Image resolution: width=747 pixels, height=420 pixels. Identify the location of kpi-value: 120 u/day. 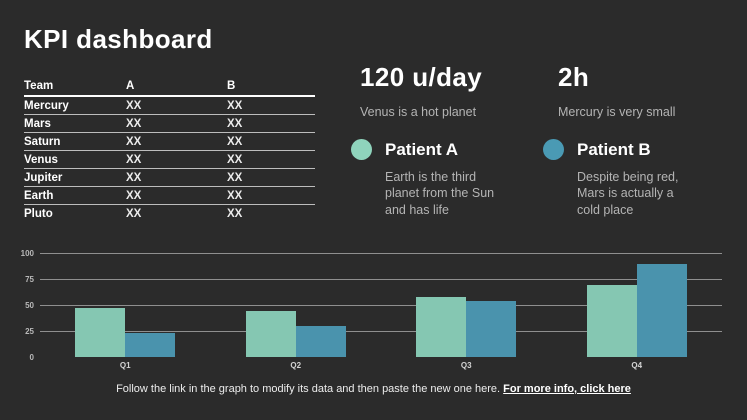
(421, 77).